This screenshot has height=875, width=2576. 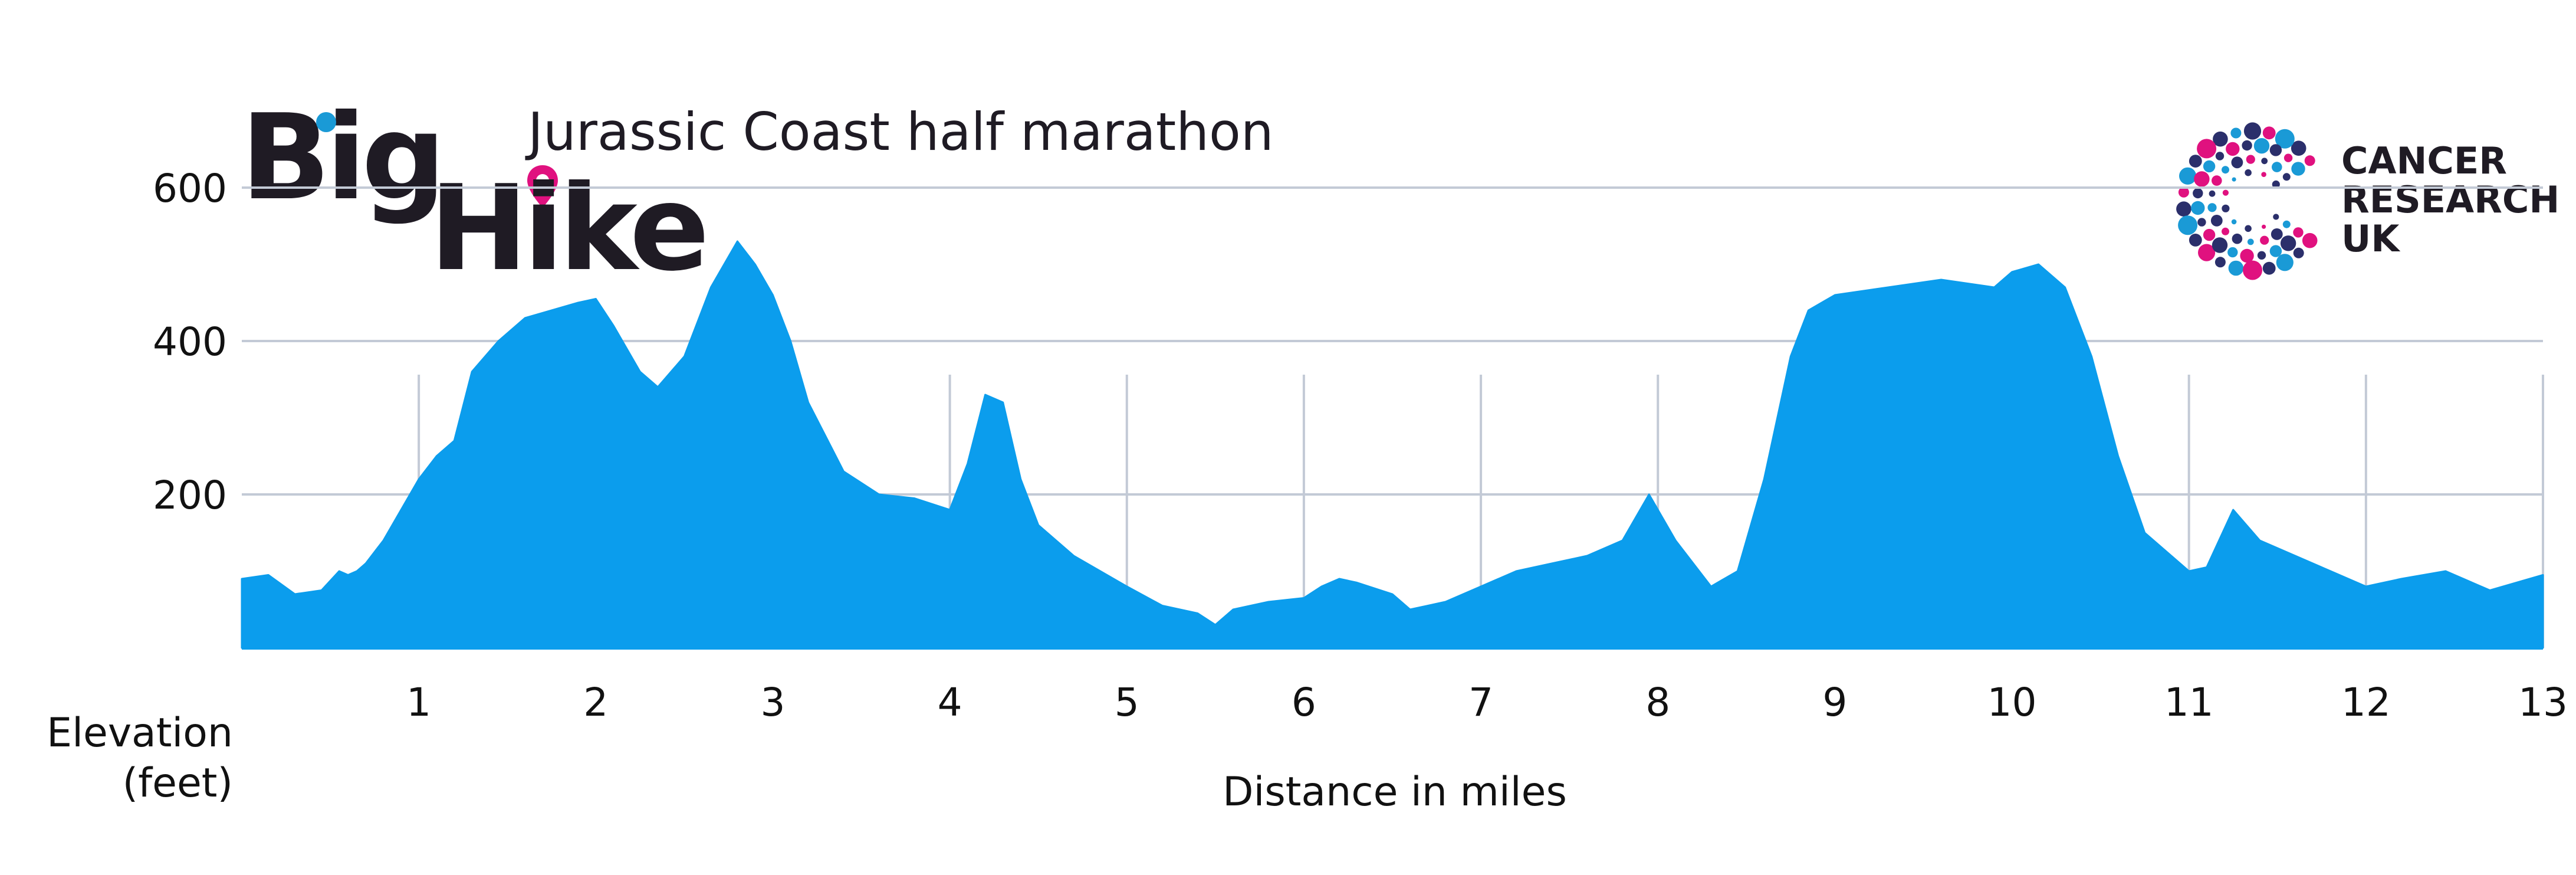 What do you see at coordinates (2543, 702) in the screenshot?
I see `x-tick-label-13: 13` at bounding box center [2543, 702].